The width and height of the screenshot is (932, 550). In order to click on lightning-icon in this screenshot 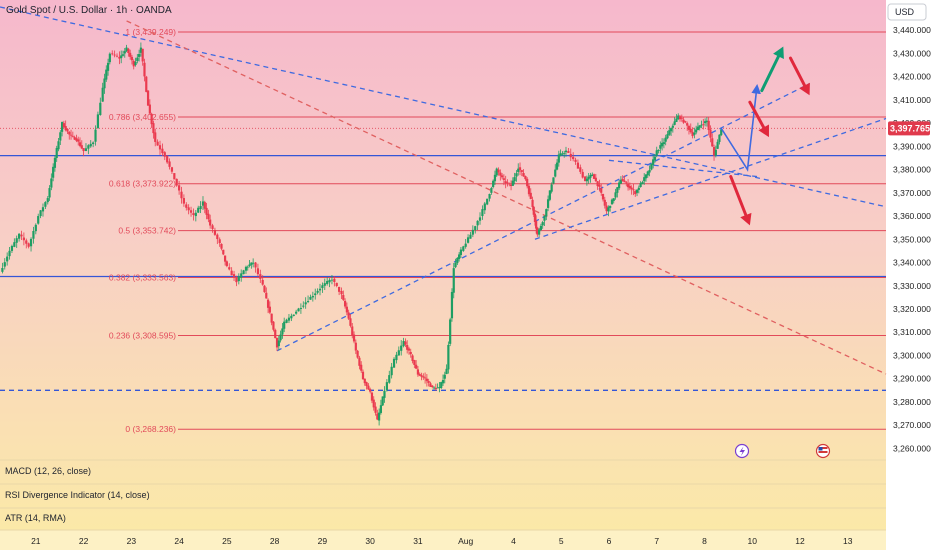, I will do `click(742, 451)`.